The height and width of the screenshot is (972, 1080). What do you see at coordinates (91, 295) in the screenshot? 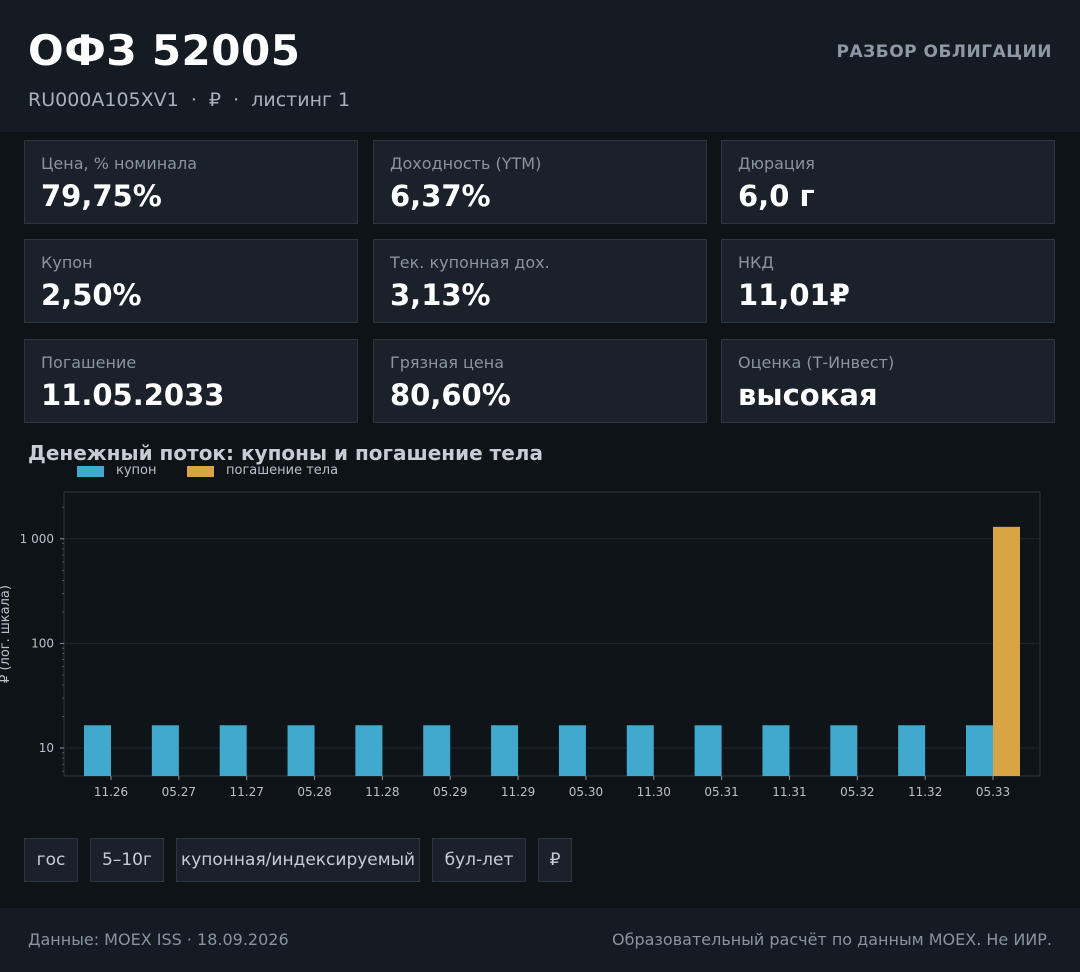
I see `metric-value: 2,50%` at bounding box center [91, 295].